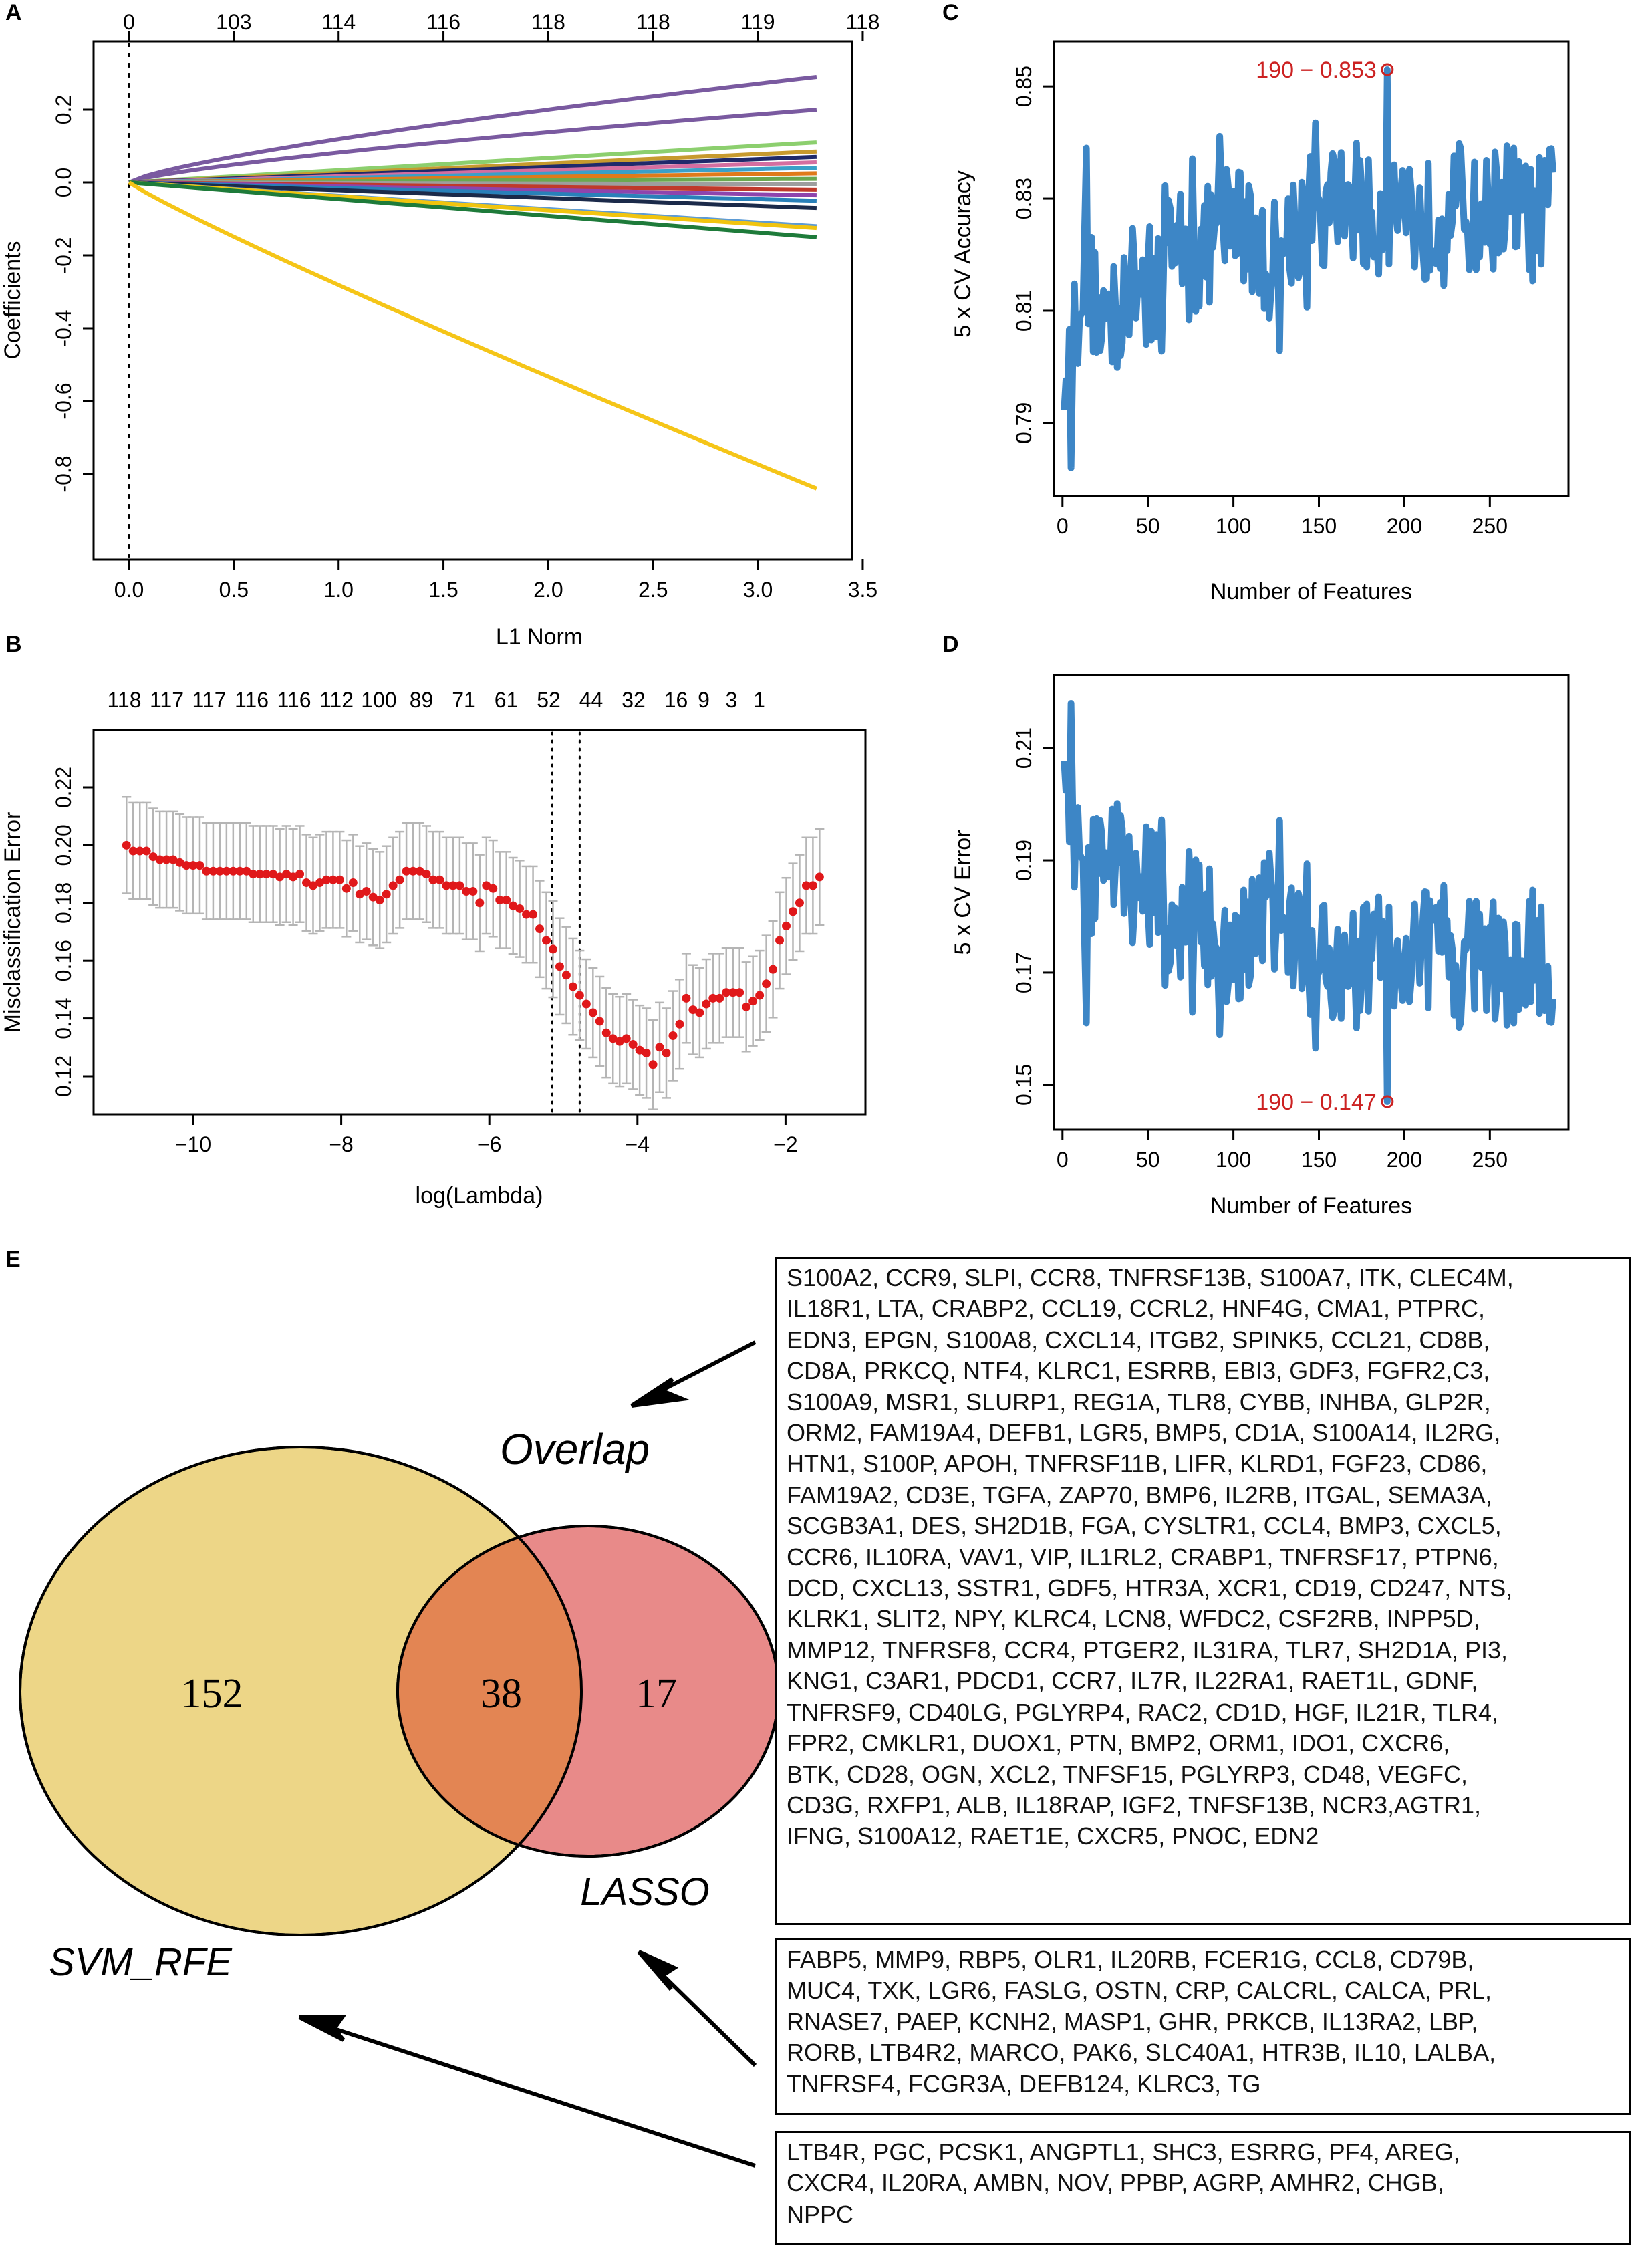  Describe the element at coordinates (1282, 1151) in the screenshot. I see `panel-d-x-axis: 0 50 100 150 200 250` at that location.